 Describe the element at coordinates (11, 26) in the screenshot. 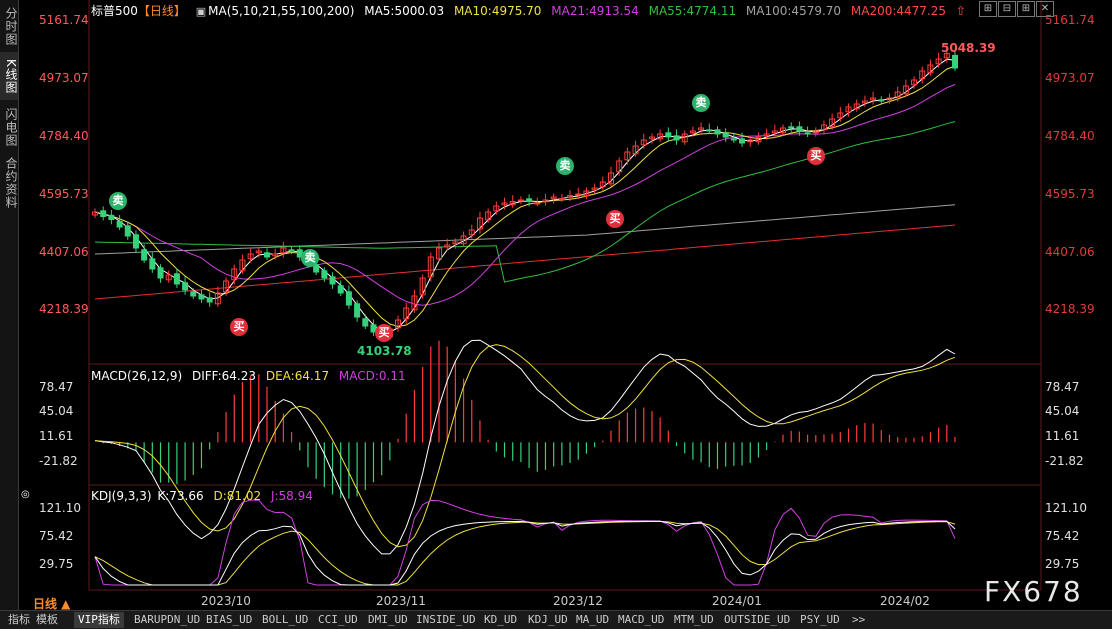

I see `tab-timeshare: 分时图` at that location.